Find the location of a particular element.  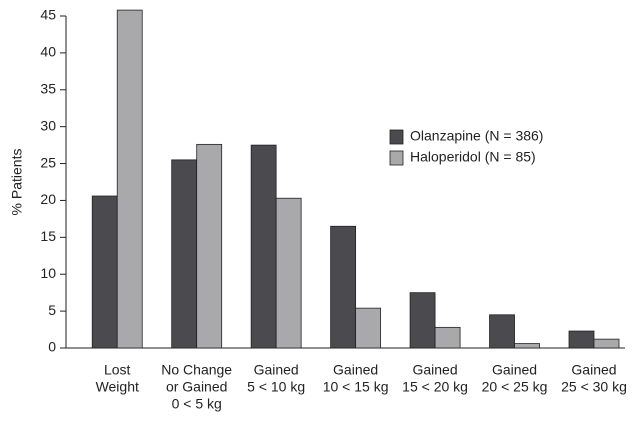

y-tick-label: 20 is located at coordinates (48, 199).